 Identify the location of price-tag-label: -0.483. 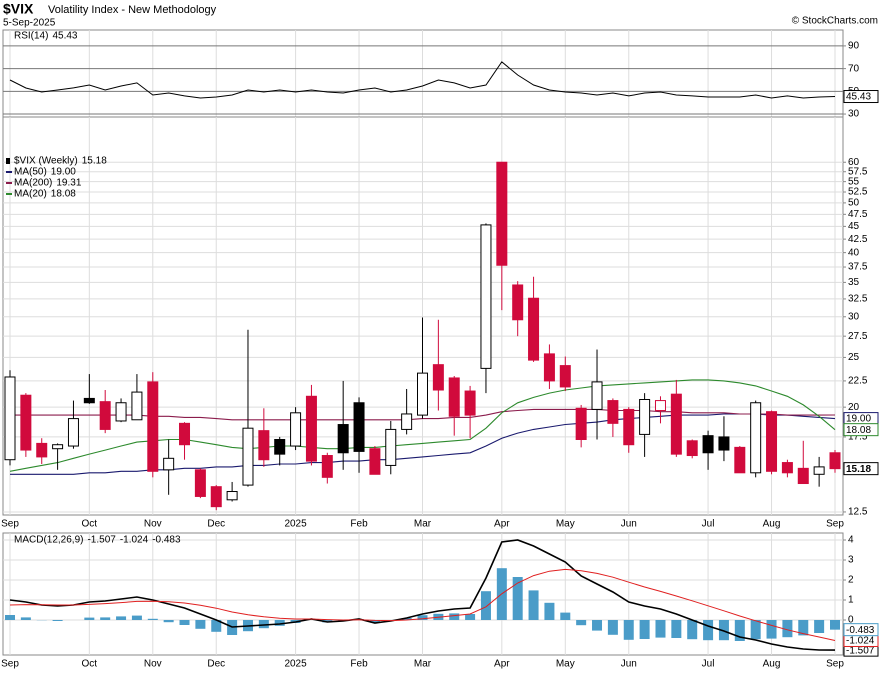
(860, 630).